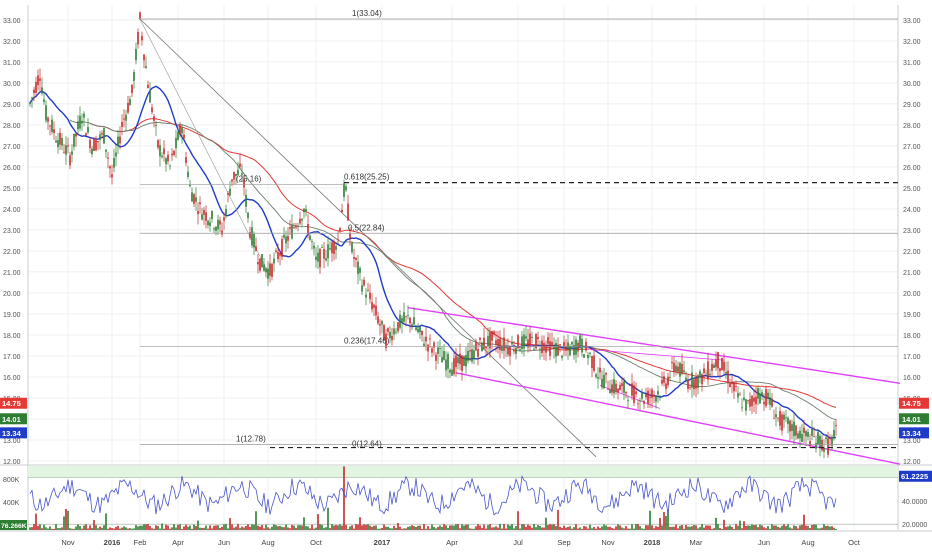 The image size is (932, 555). I want to click on indicator-value: 61.2225, so click(914, 476).